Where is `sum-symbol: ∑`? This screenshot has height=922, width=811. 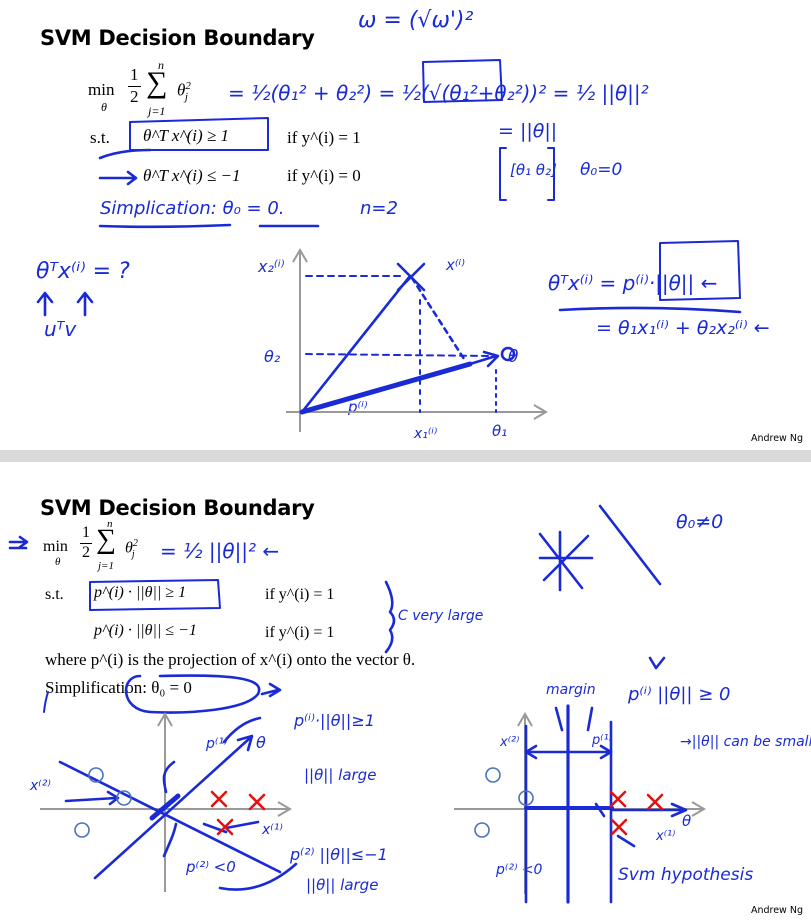
sum-symbol: ∑ is located at coordinates (157, 82).